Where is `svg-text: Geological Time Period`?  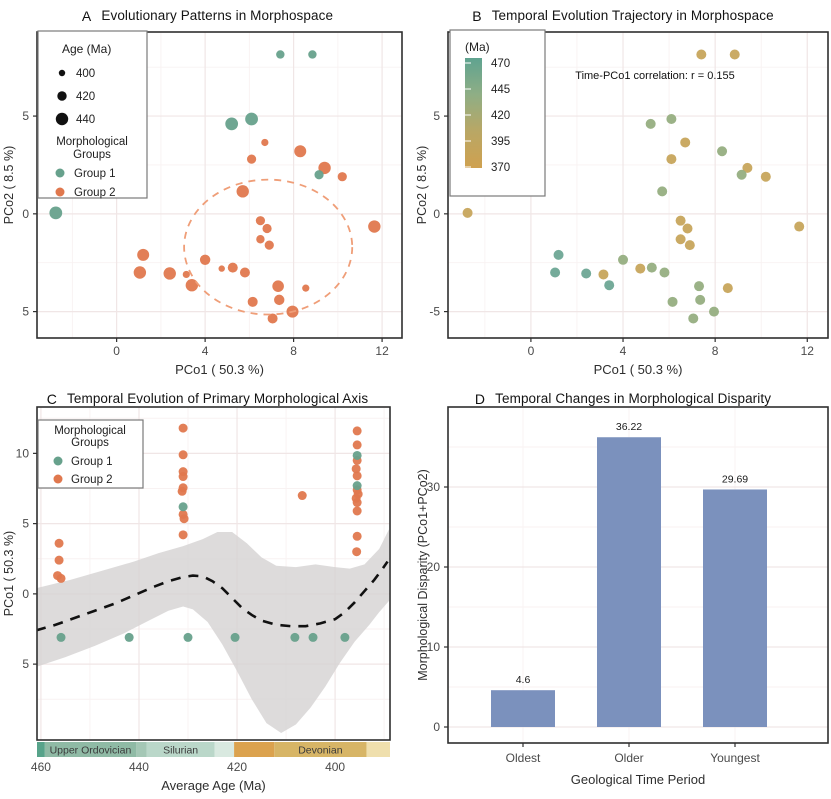
svg-text: Geological Time Period is located at coordinates (638, 779).